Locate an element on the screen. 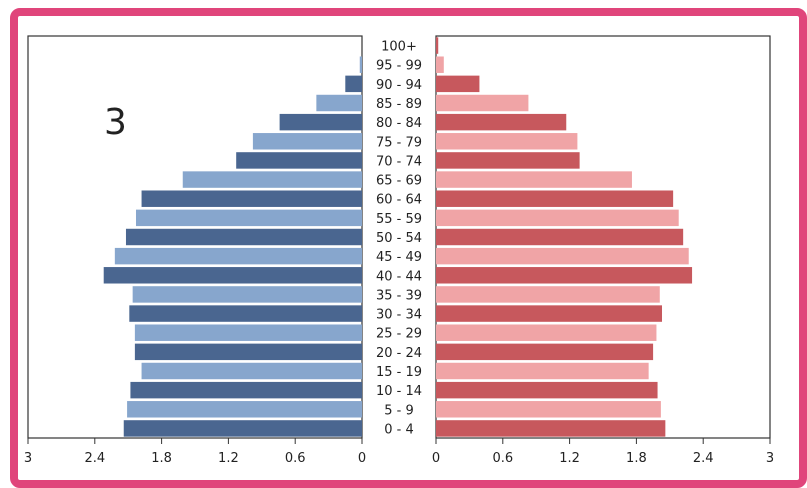 Image resolution: width=807 pixels, height=488 pixels. left-tick-label-1: 2.4 is located at coordinates (94, 458).